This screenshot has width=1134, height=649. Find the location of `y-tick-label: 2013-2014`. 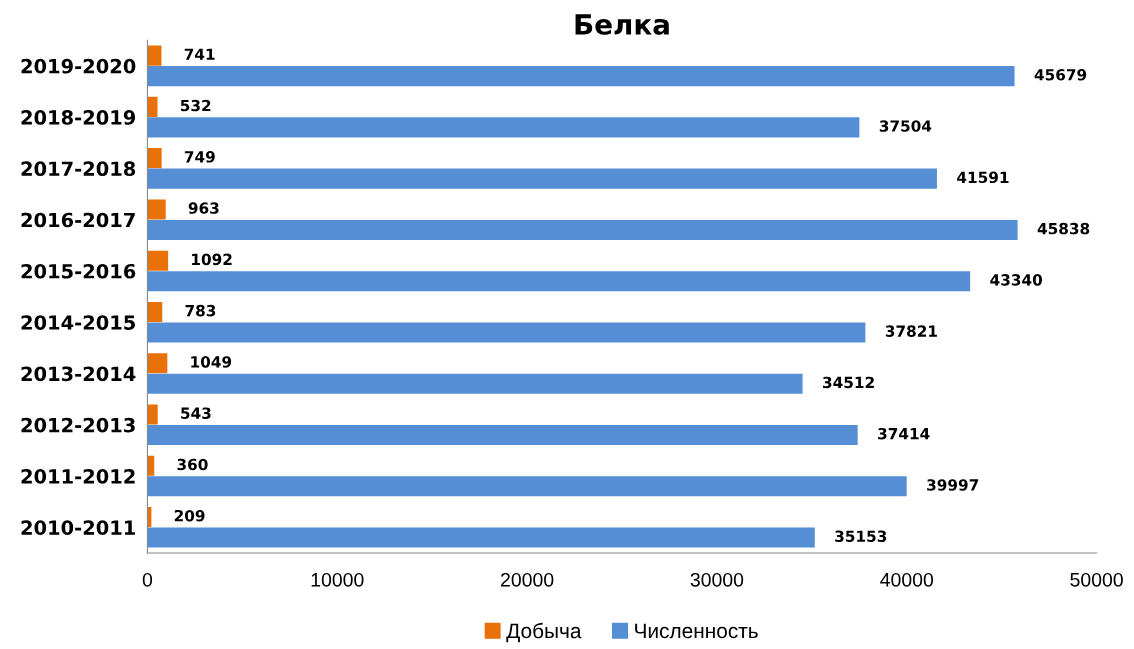

y-tick-label: 2013-2014 is located at coordinates (78, 374).